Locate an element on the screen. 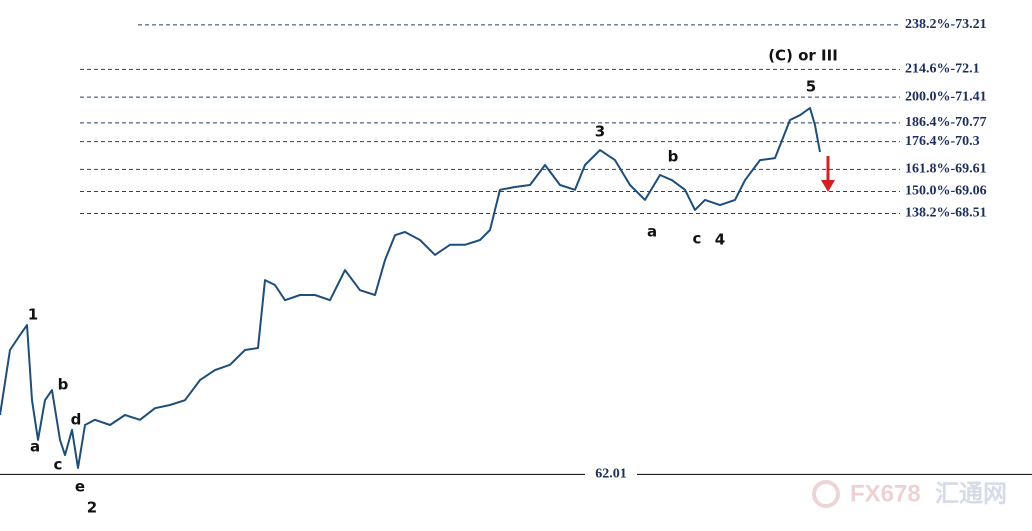  level-label: 176.4%-70.3 is located at coordinates (942, 141).